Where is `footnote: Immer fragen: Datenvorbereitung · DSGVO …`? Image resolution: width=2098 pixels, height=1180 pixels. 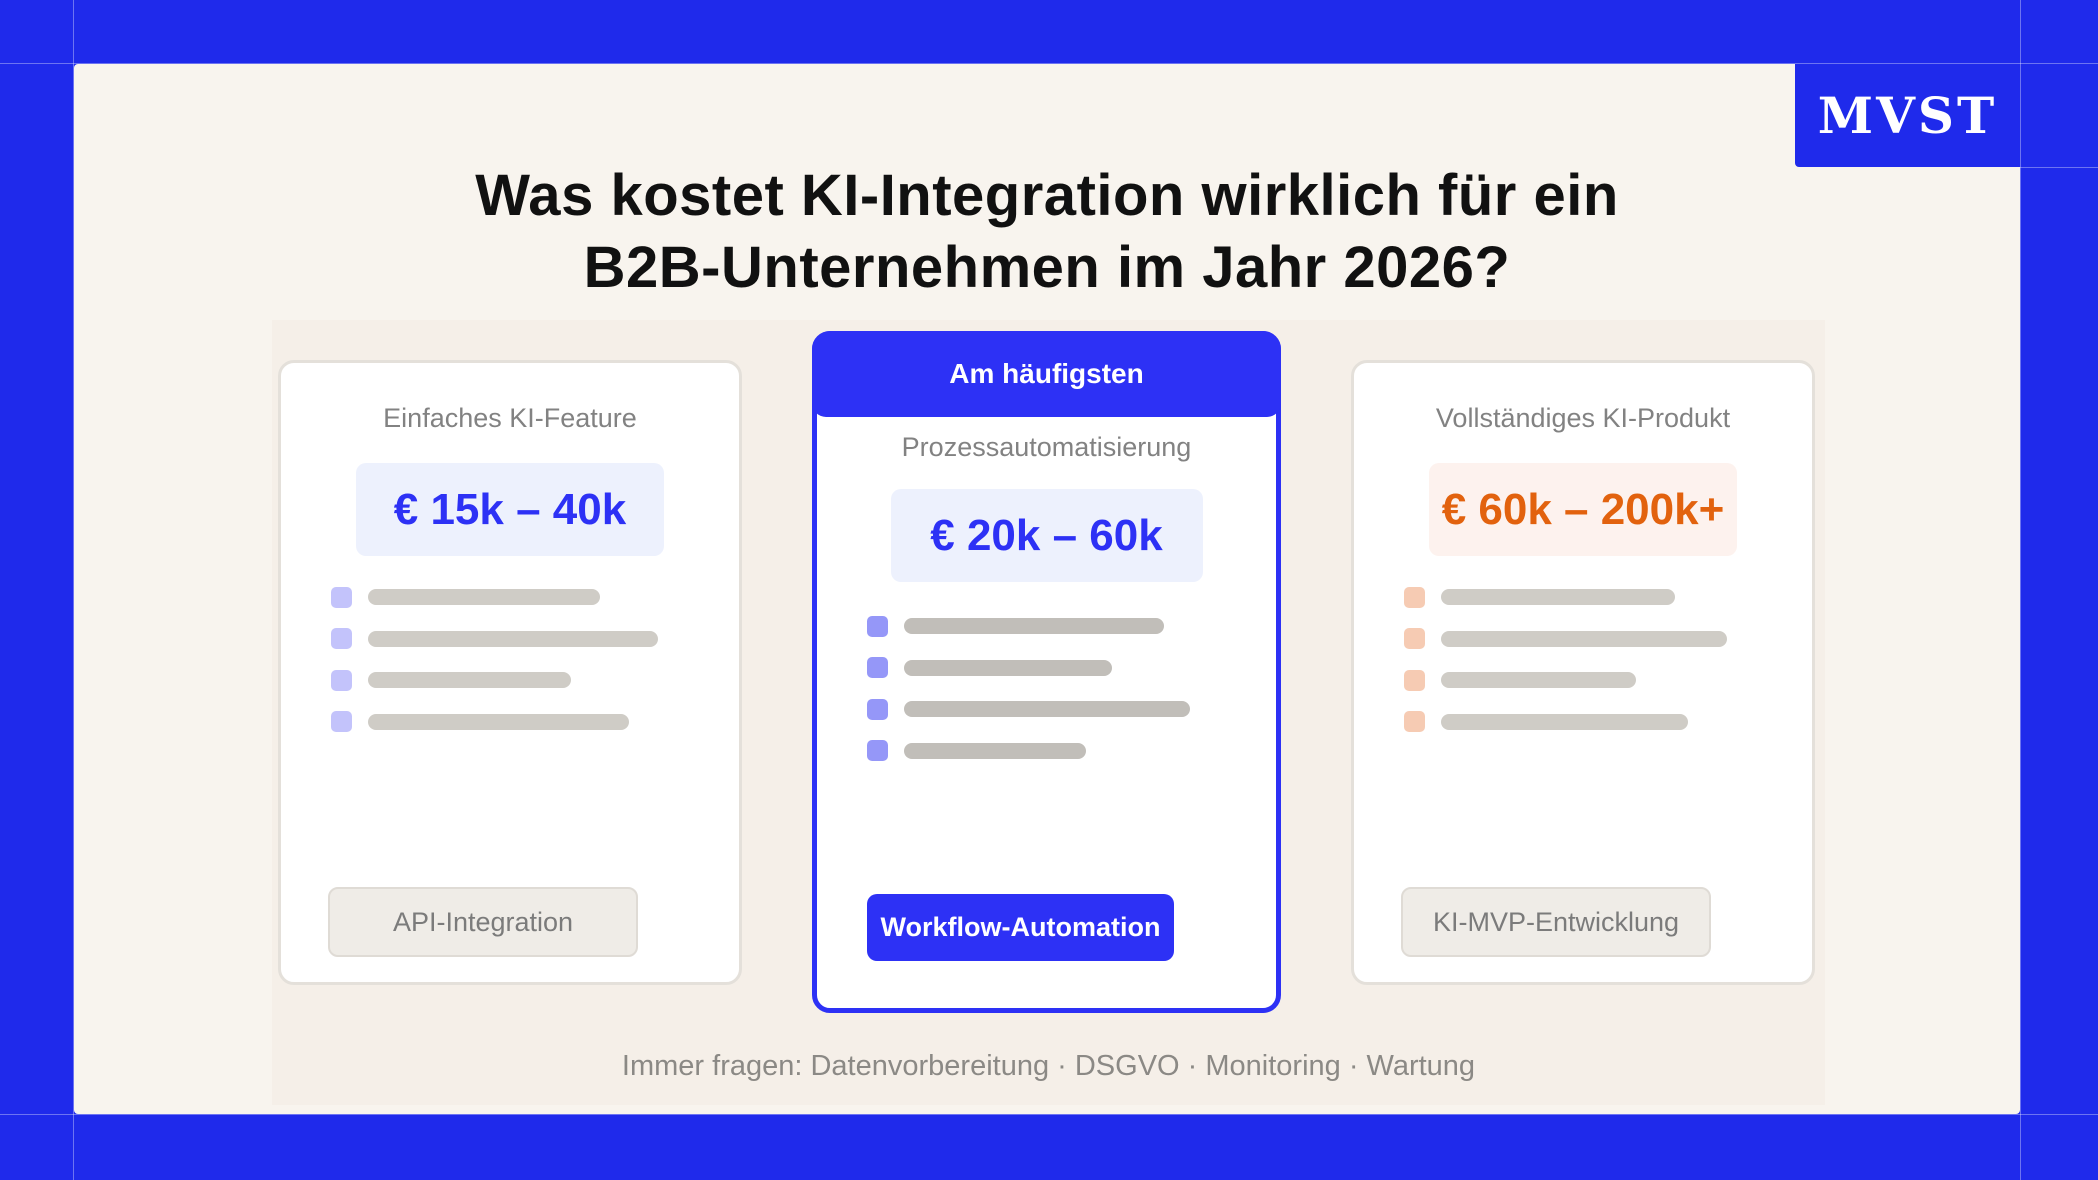 footnote: Immer fragen: Datenvorbereitung · DSGVO … is located at coordinates (1048, 1066).